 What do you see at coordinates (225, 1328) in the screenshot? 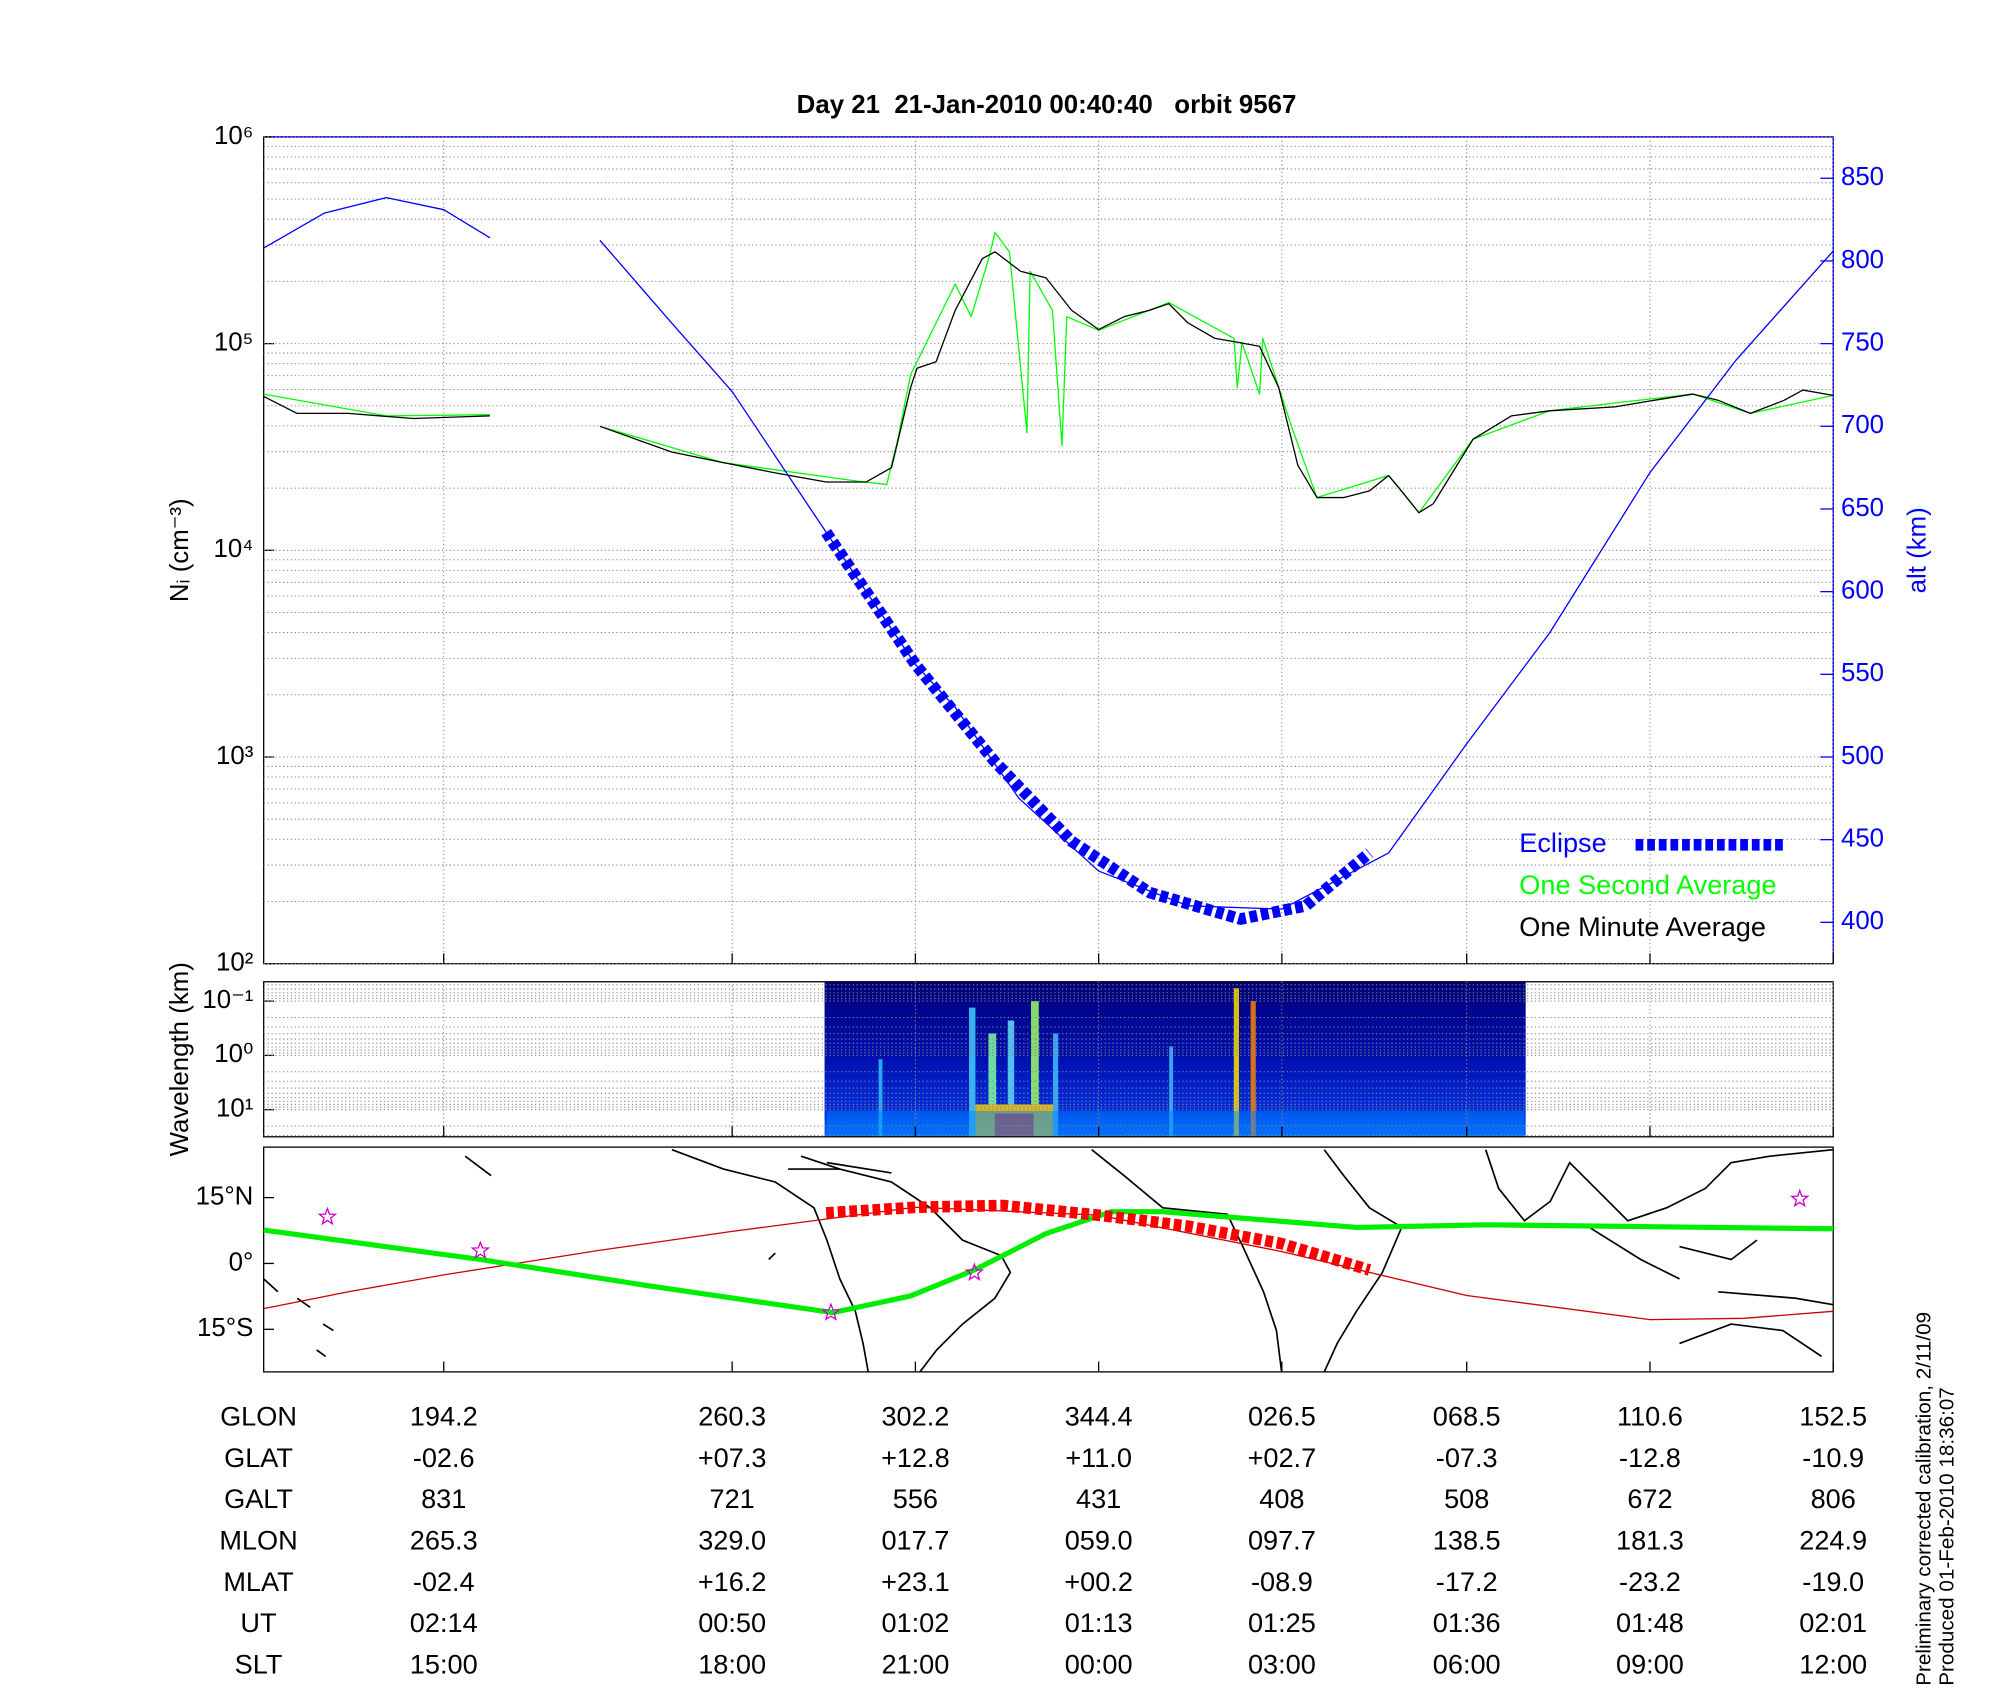
I see `y-tick-label: 15°S` at bounding box center [225, 1328].